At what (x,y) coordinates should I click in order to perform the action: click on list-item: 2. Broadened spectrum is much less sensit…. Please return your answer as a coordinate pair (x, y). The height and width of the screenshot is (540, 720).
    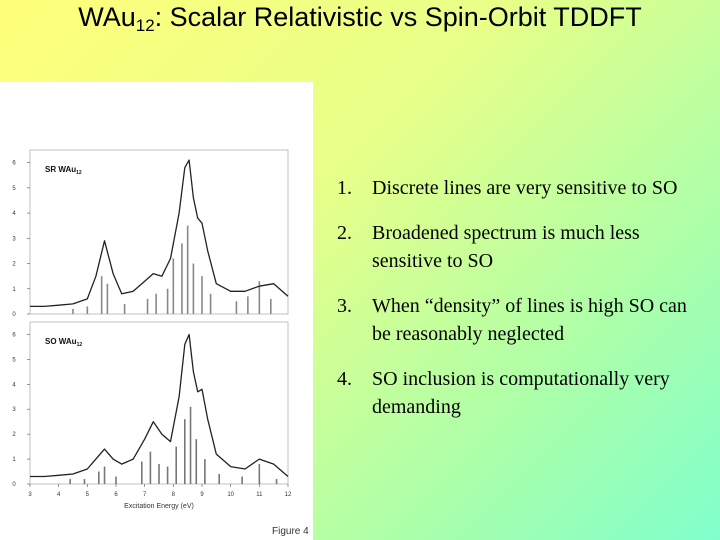
    Looking at the image, I should click on (522, 247).